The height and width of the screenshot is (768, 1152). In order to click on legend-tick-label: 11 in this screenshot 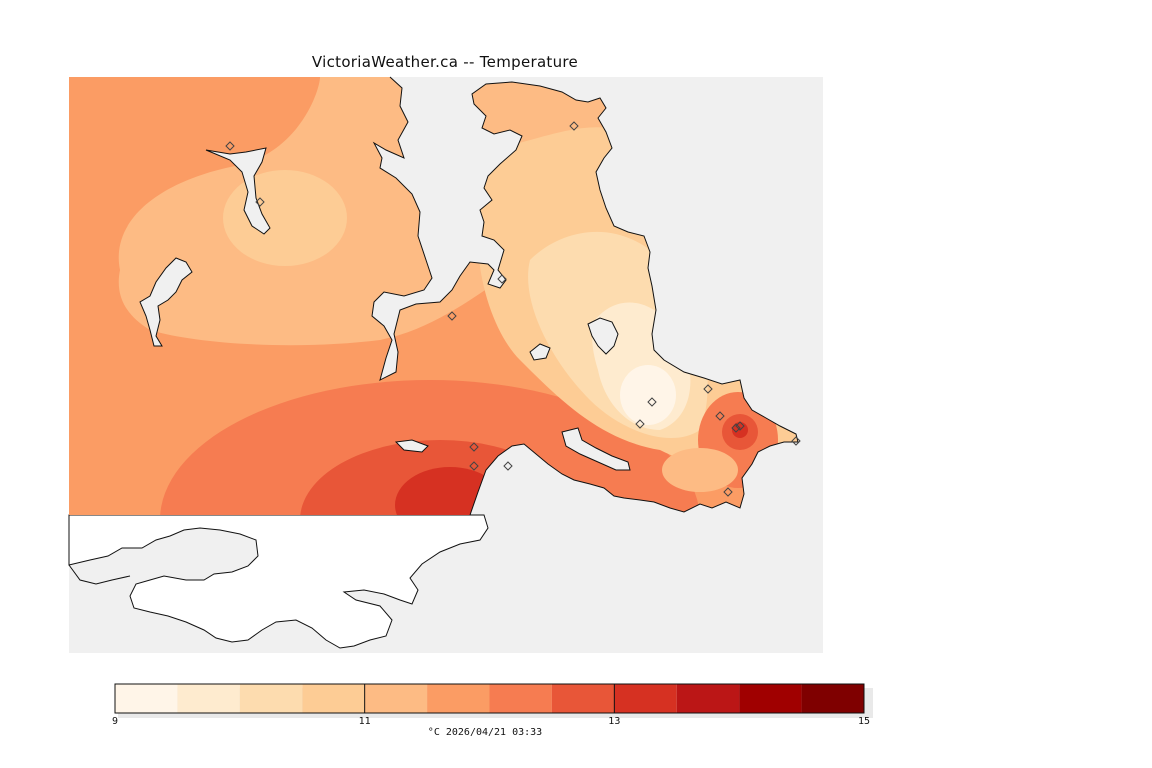, I will do `click(365, 721)`.